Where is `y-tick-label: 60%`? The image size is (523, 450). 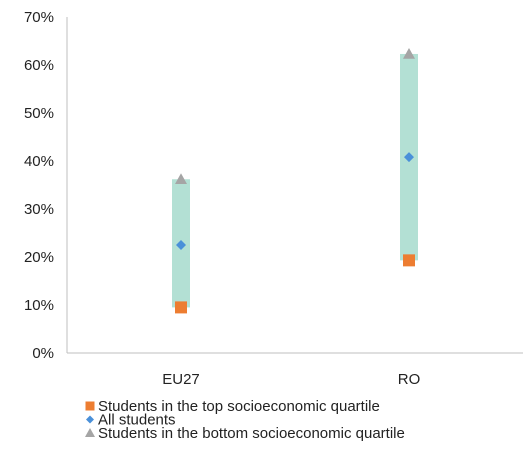 y-tick-label: 60% is located at coordinates (39, 65).